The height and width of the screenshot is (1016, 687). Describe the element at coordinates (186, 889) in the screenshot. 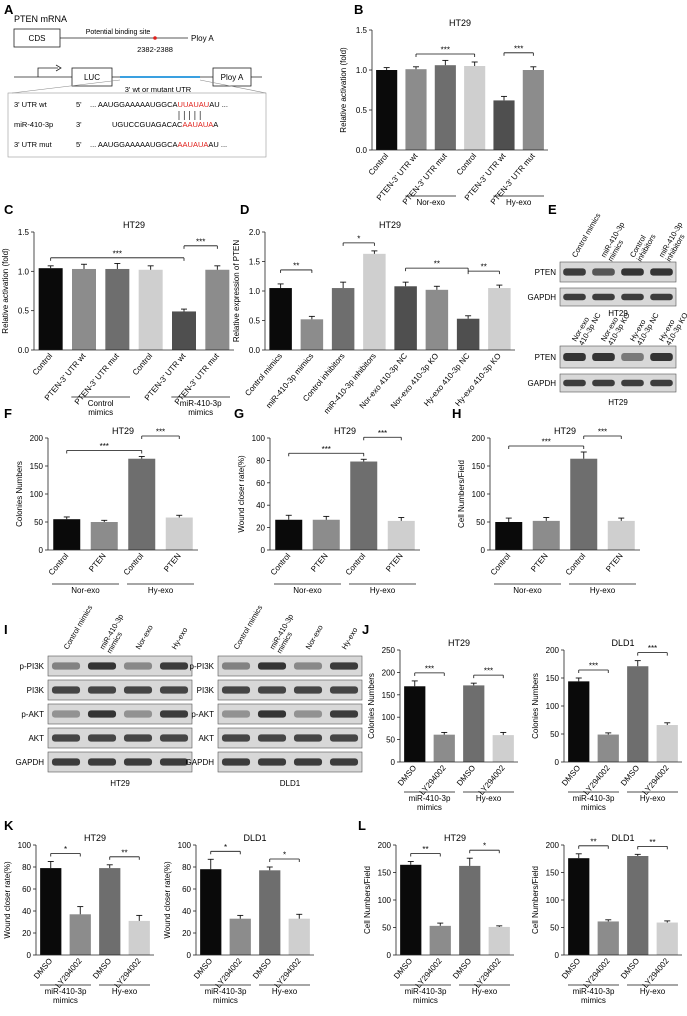

I see `y-tick-label: 60` at that location.